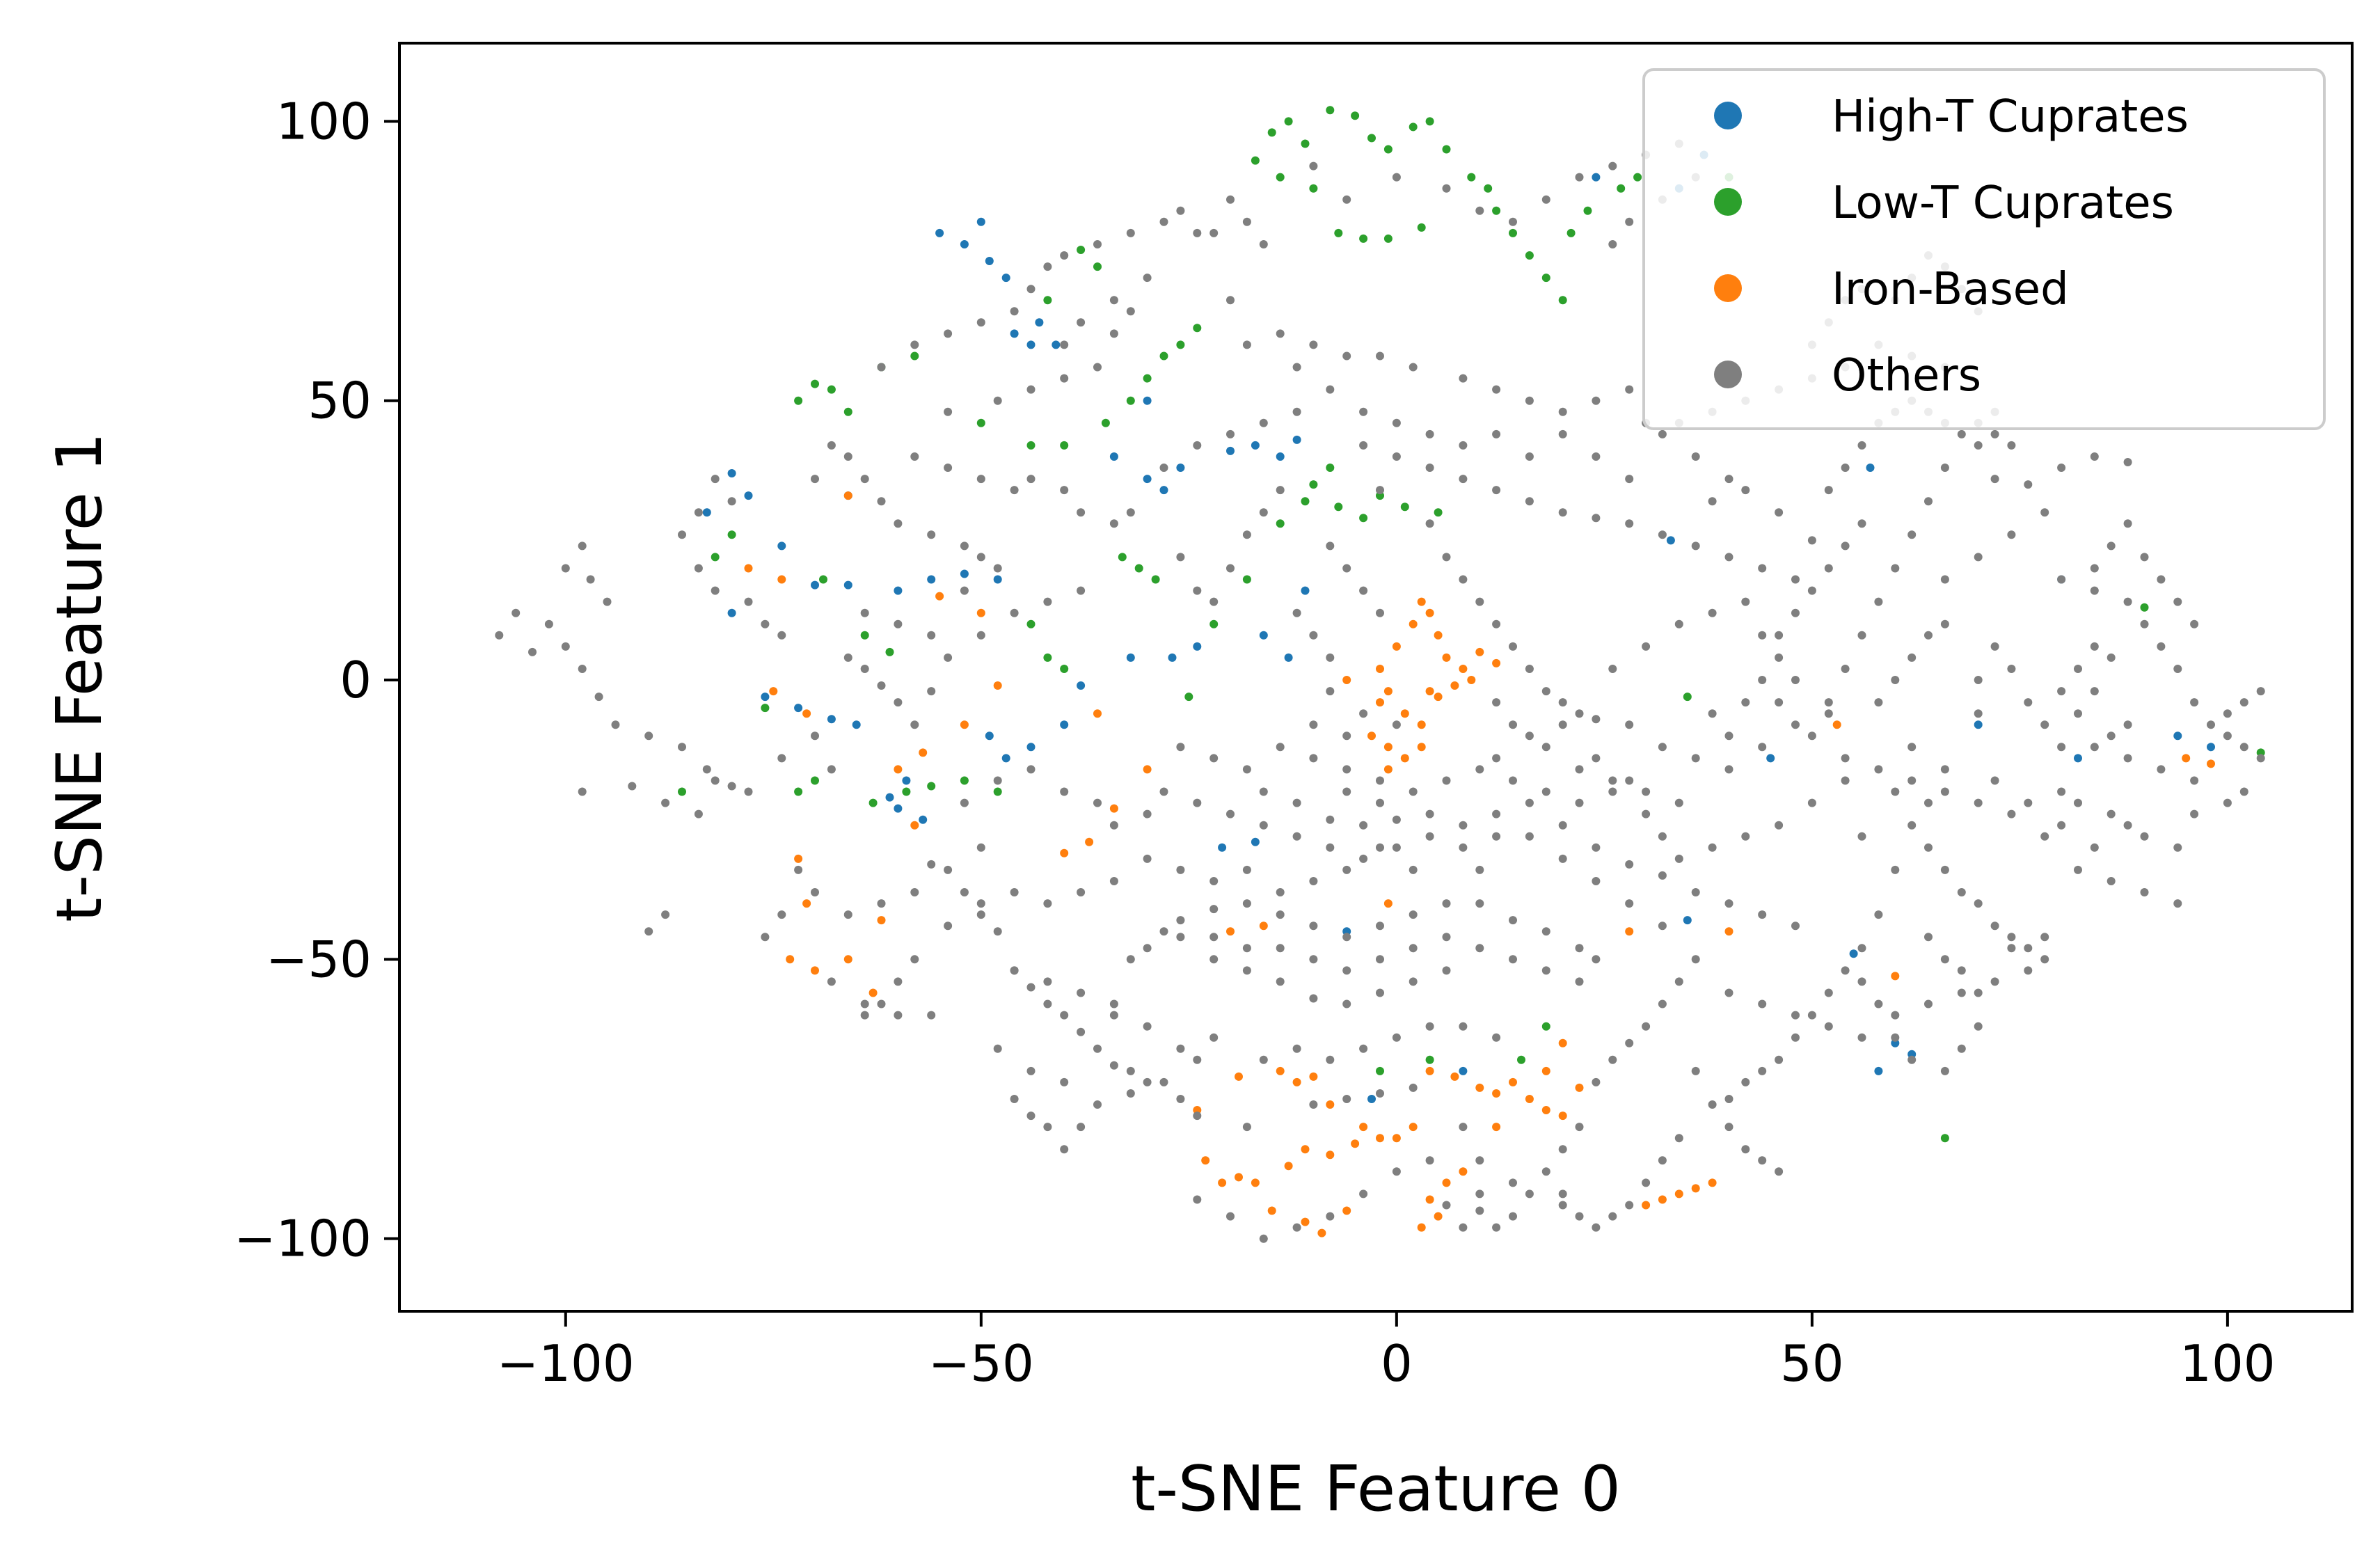 The image size is (2380, 1566). I want to click on y-tick-label: 100, so click(324, 121).